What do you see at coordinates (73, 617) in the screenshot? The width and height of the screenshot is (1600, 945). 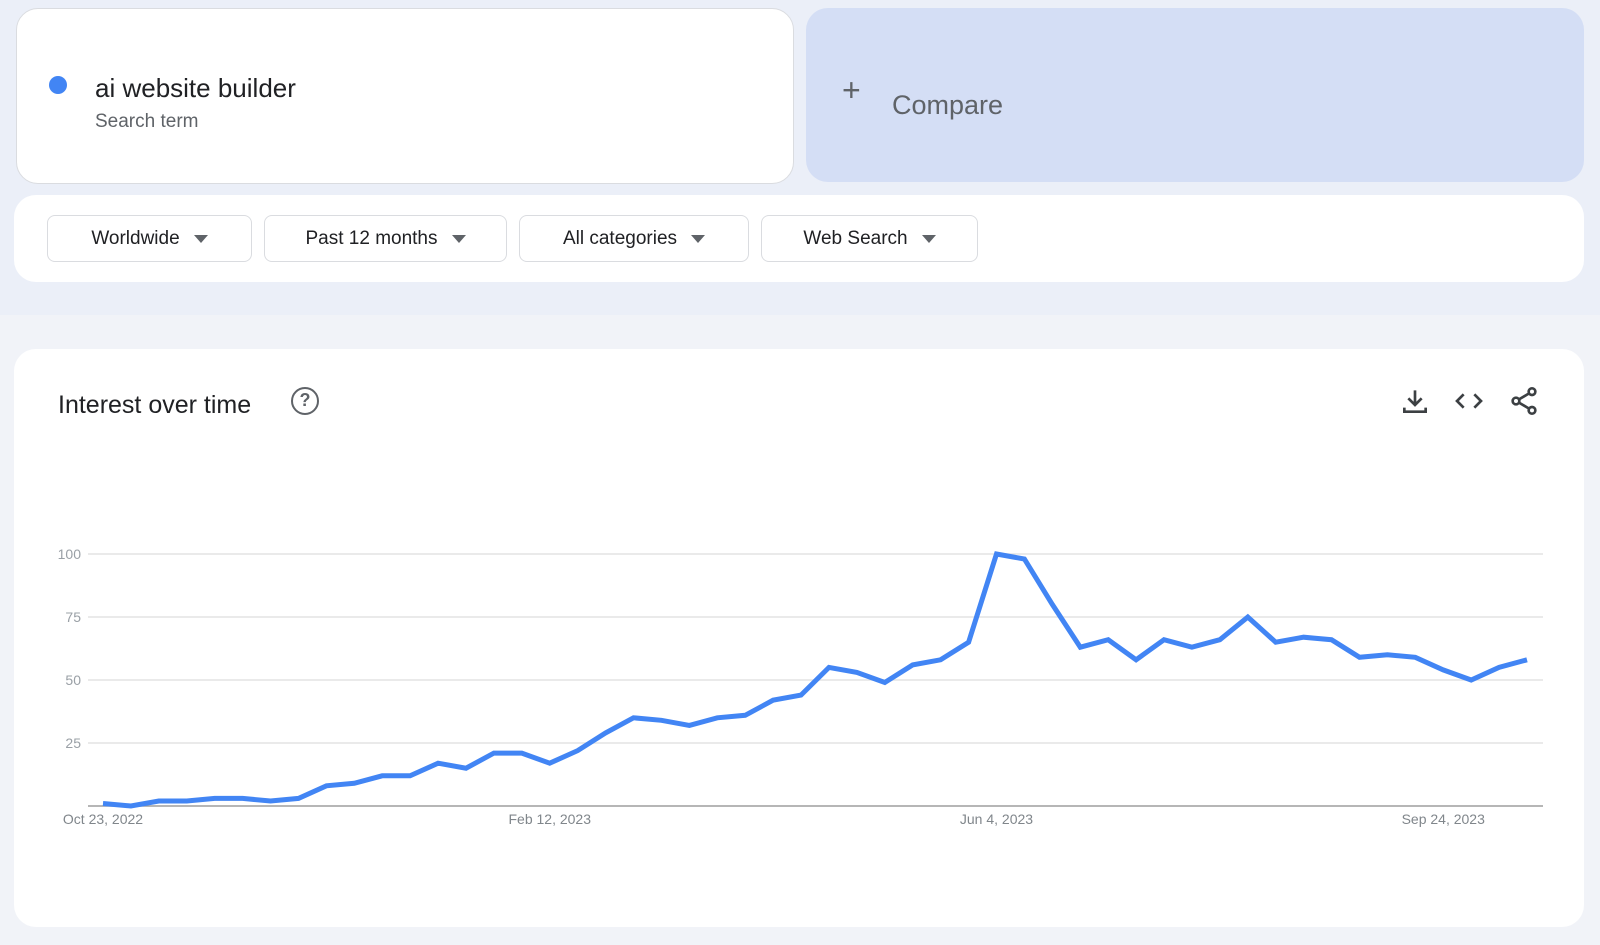 I see `y-tick-label: 75` at bounding box center [73, 617].